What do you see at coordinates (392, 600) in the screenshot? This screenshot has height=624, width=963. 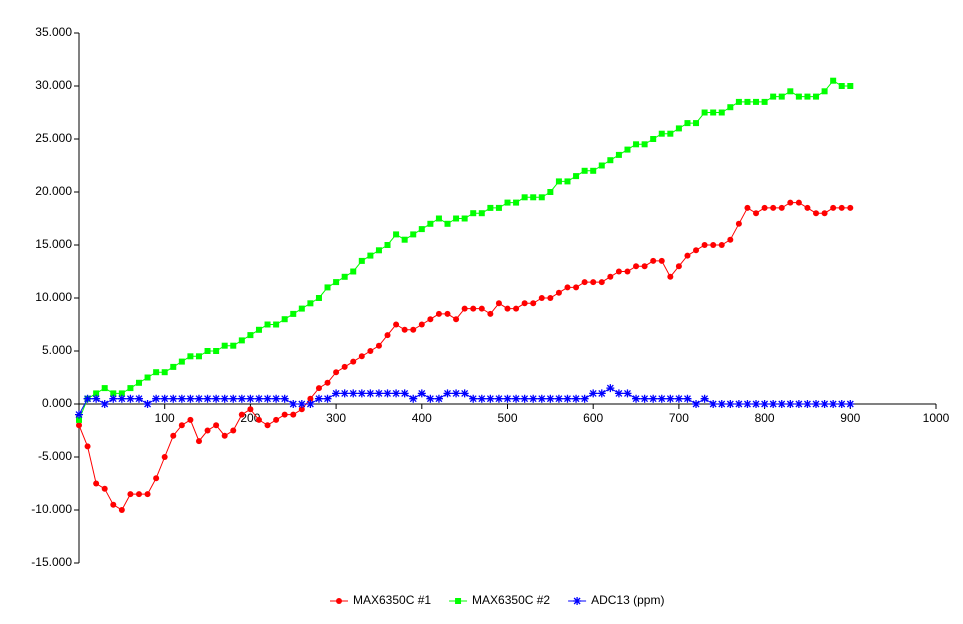 I see `legend-label: MAX6350C #1` at bounding box center [392, 600].